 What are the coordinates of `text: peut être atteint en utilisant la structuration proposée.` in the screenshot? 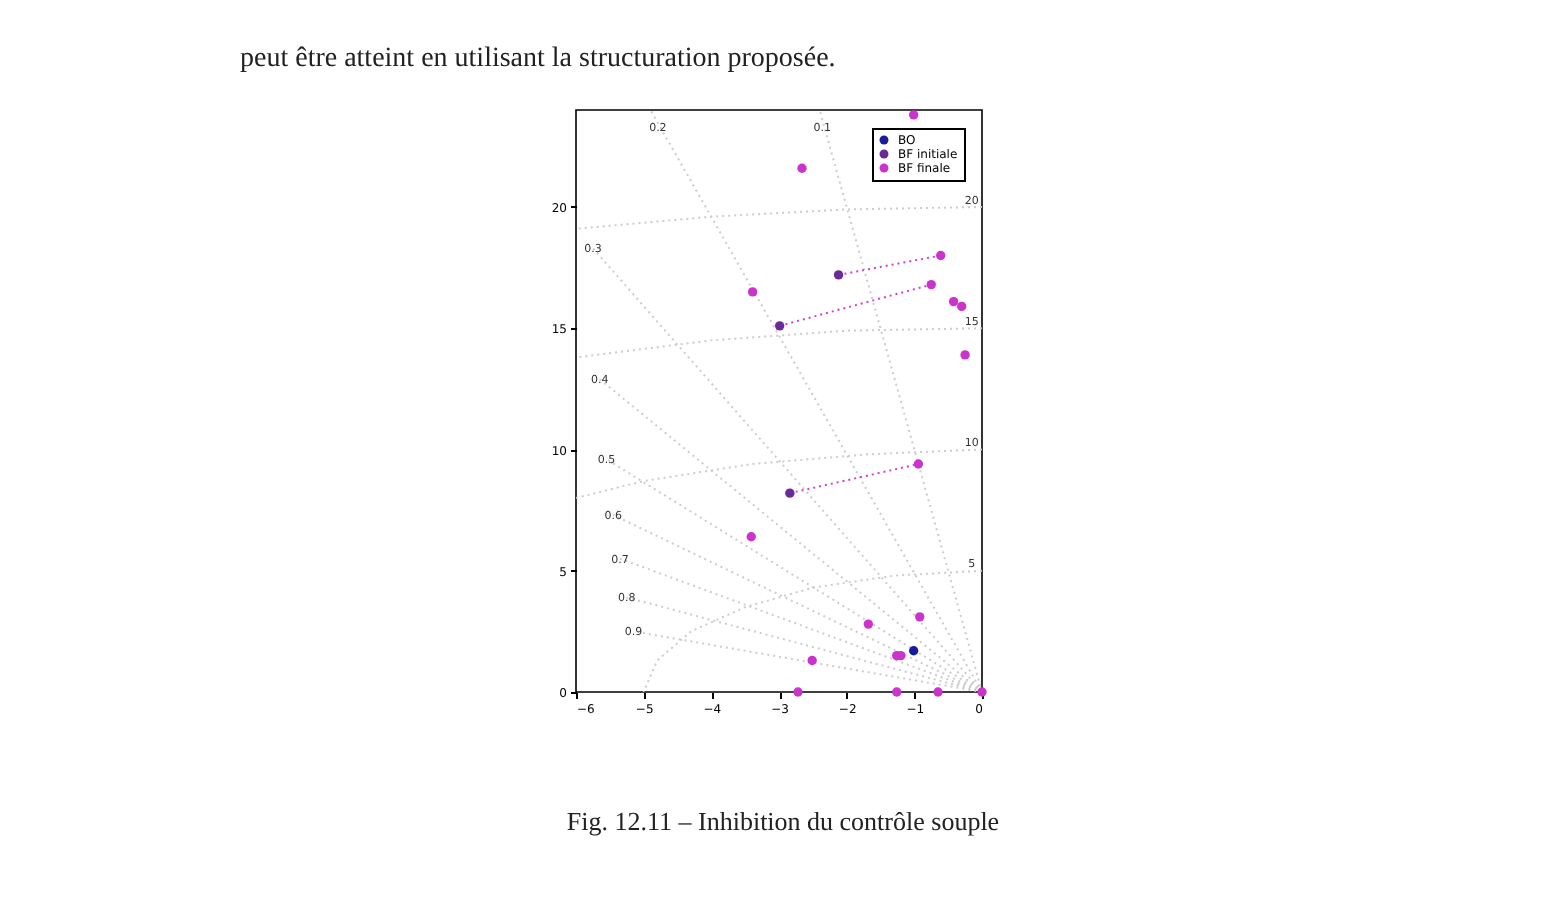 It's located at (538, 60).